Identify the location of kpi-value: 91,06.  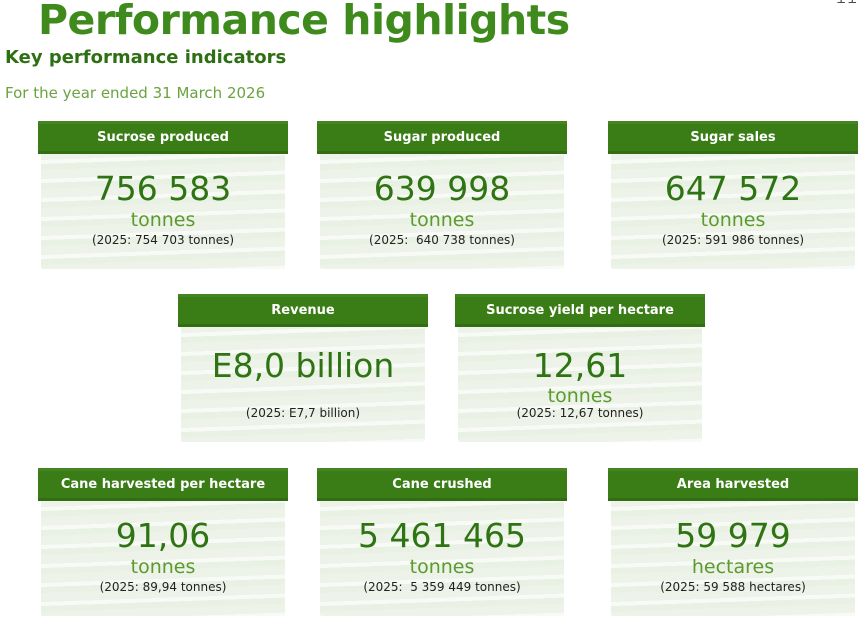
(163, 535).